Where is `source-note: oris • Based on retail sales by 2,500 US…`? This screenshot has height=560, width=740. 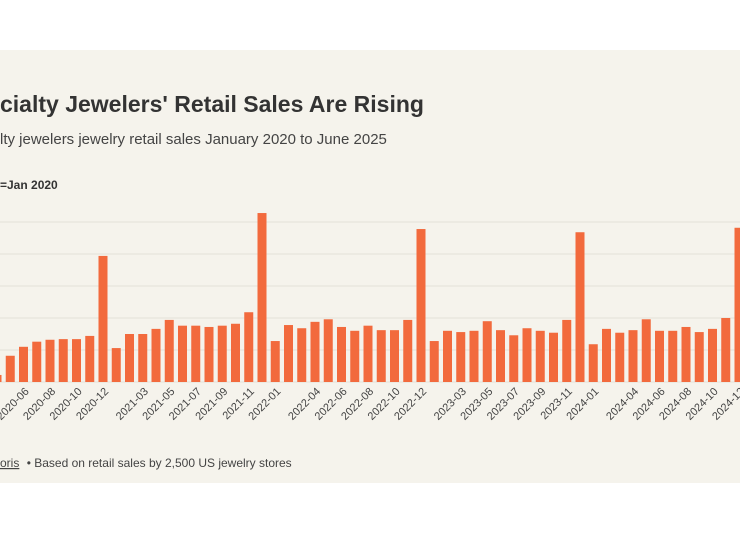 source-note: oris • Based on retail sales by 2,500 US… is located at coordinates (146, 463).